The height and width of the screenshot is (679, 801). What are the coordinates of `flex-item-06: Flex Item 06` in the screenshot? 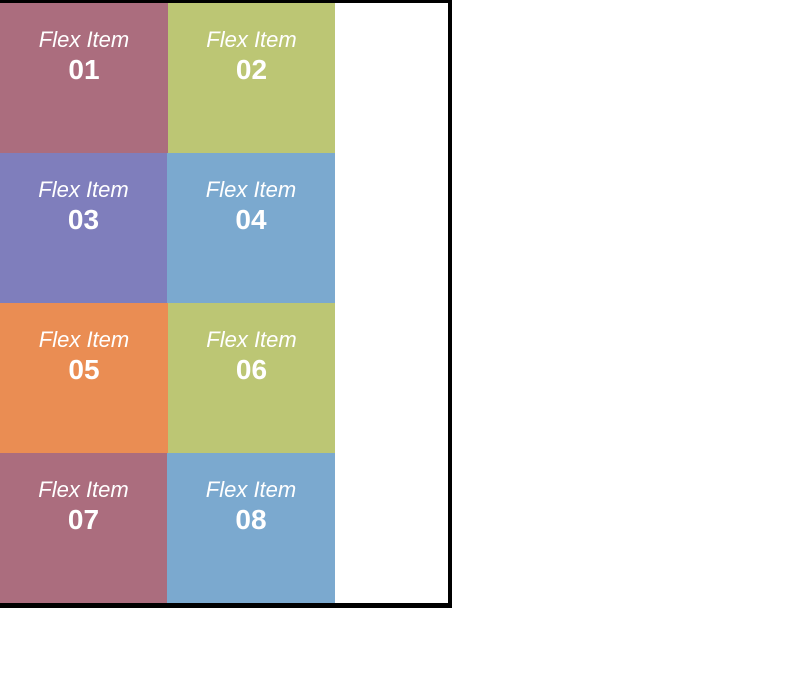 It's located at (251, 378).